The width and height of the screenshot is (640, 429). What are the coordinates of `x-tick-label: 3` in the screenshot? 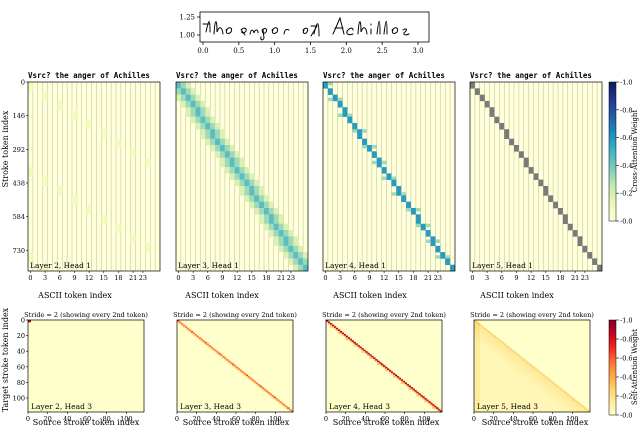 It's located at (45, 278).